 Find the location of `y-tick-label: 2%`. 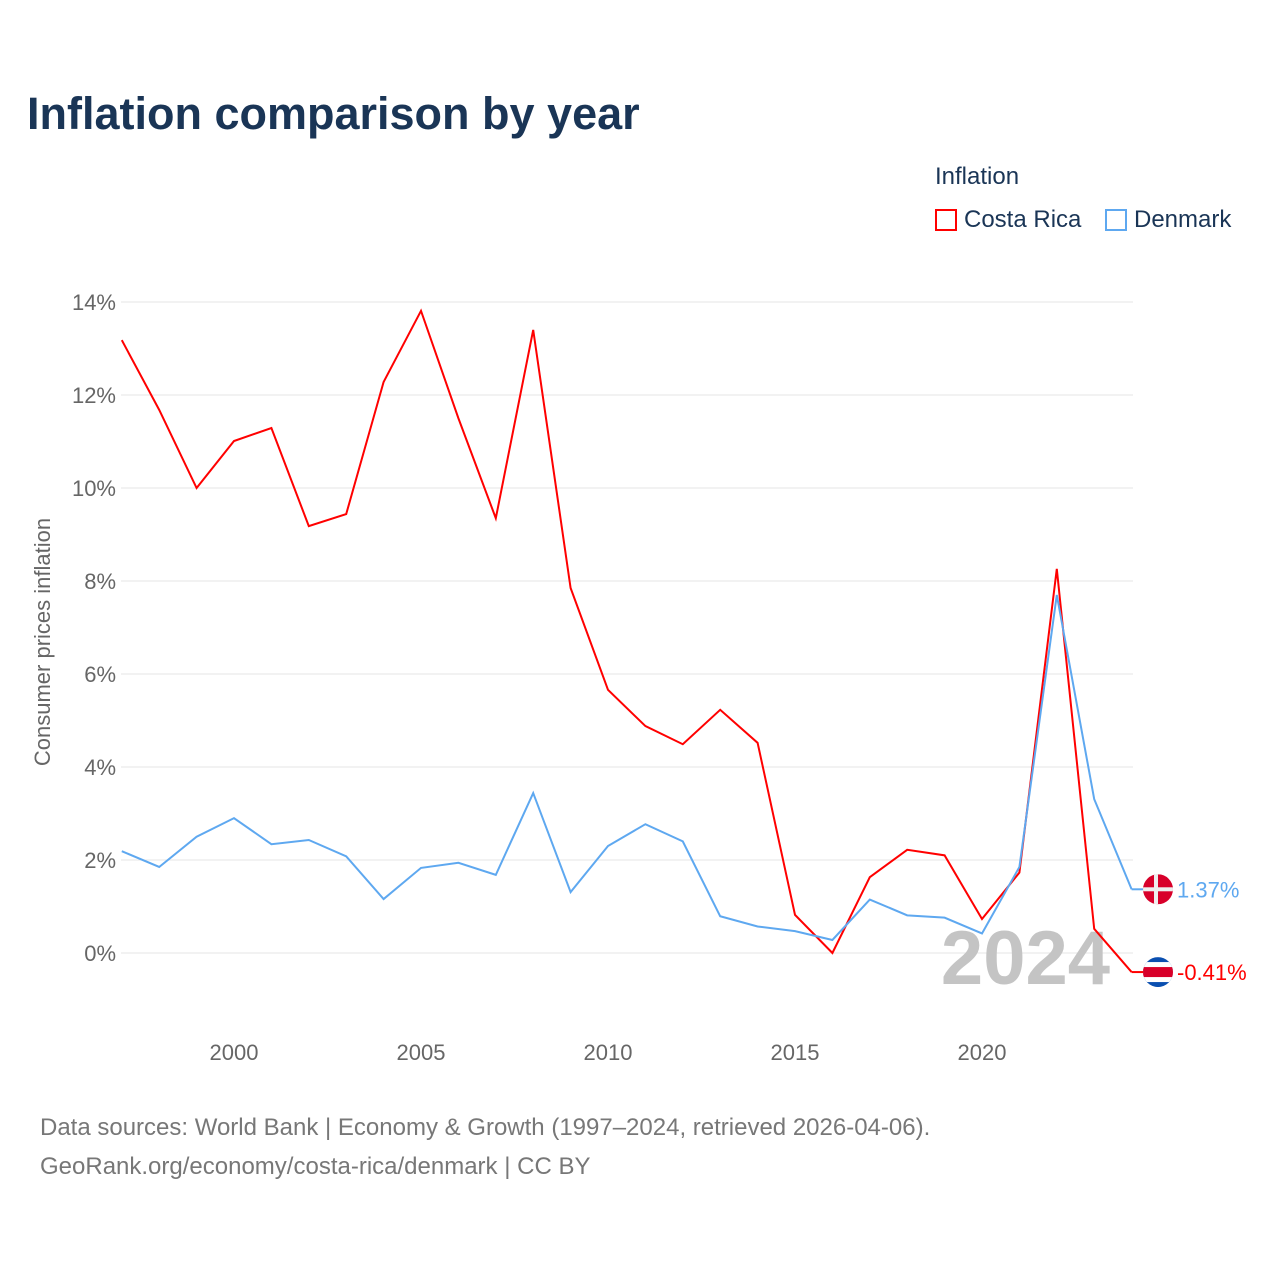

y-tick-label: 2% is located at coordinates (100, 860).